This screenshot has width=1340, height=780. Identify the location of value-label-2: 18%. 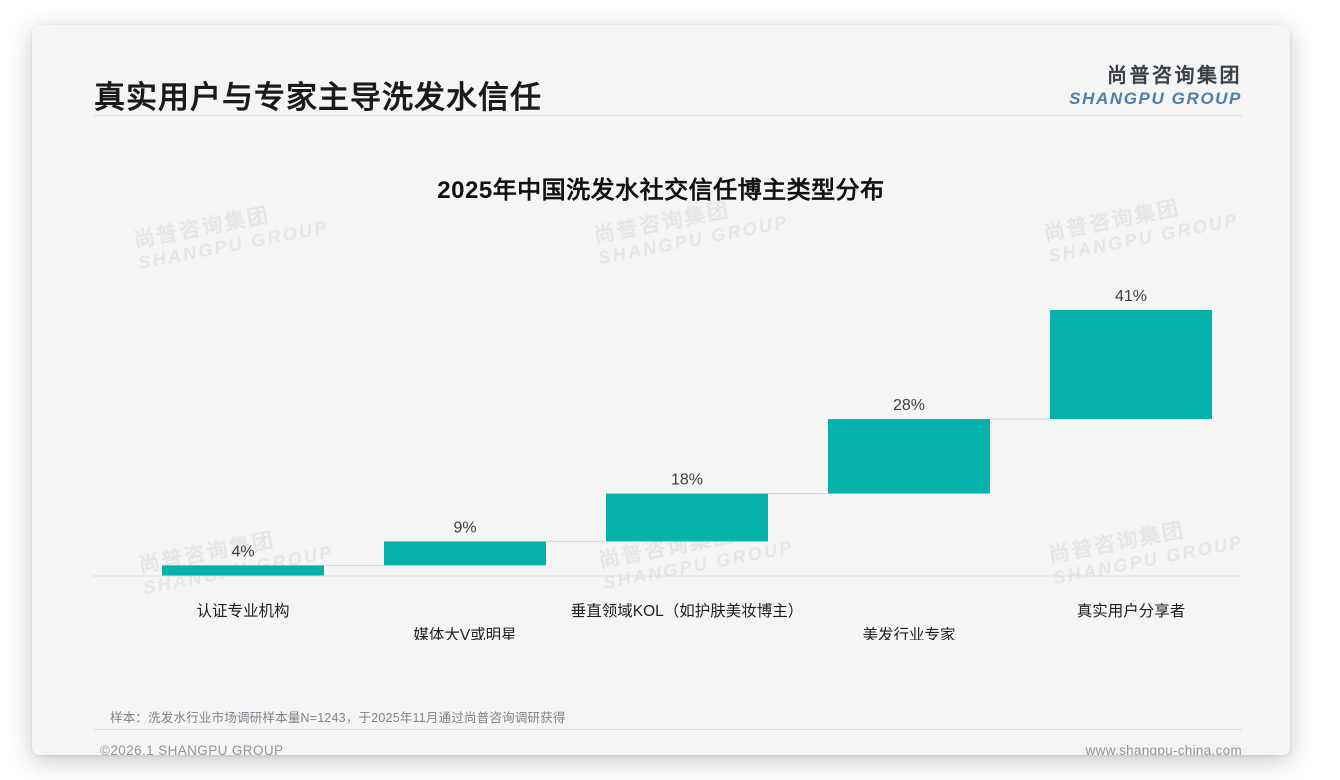
(687, 480).